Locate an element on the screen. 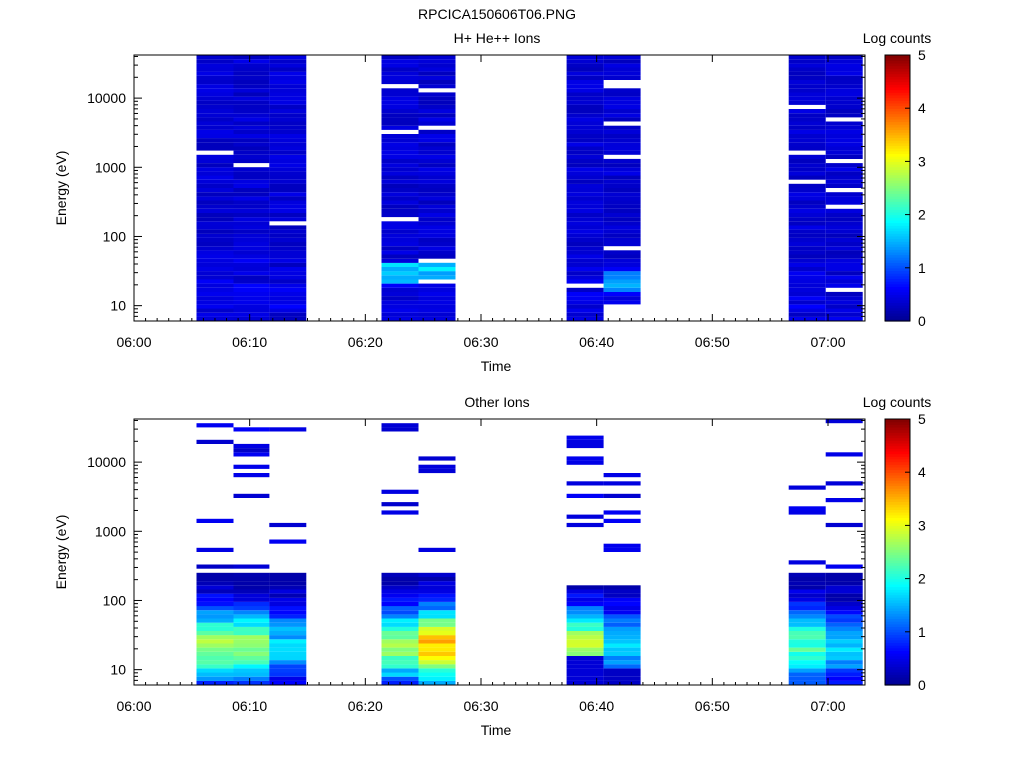 Image resolution: width=1024 pixels, height=768 pixels. y-tick-label: 10000 is located at coordinates (106, 462).